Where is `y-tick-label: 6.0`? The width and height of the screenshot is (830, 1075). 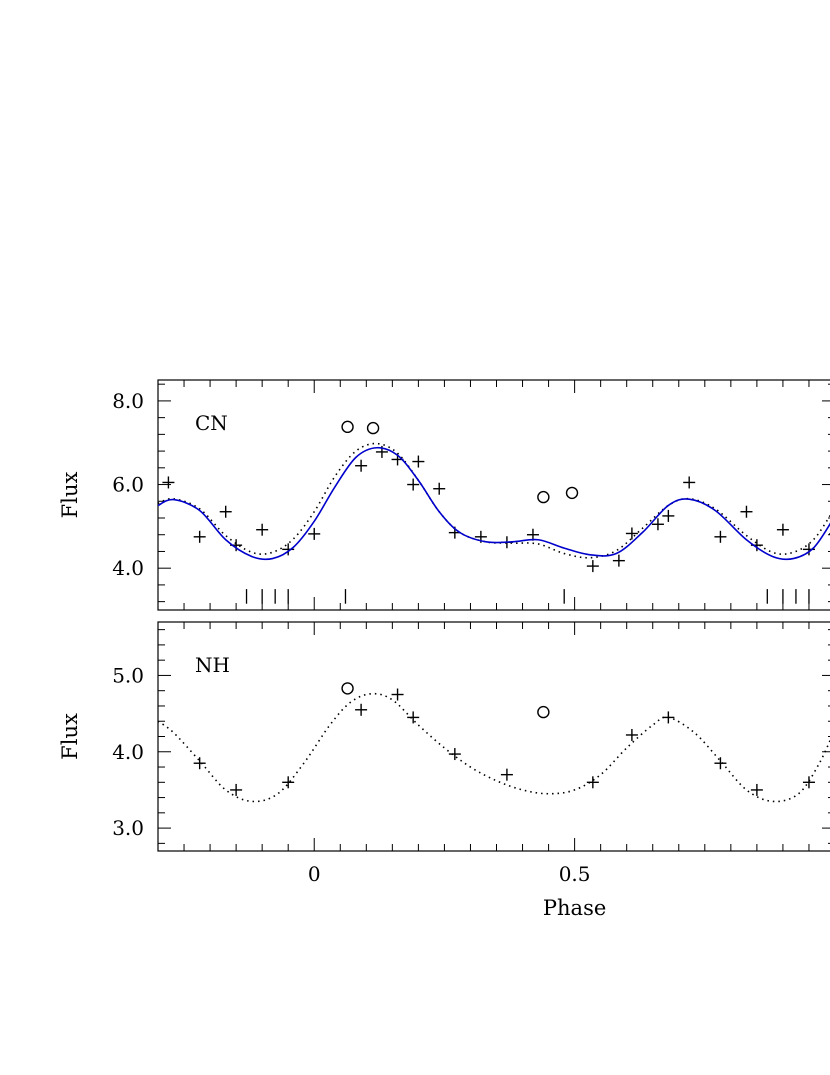 y-tick-label: 6.0 is located at coordinates (128, 485).